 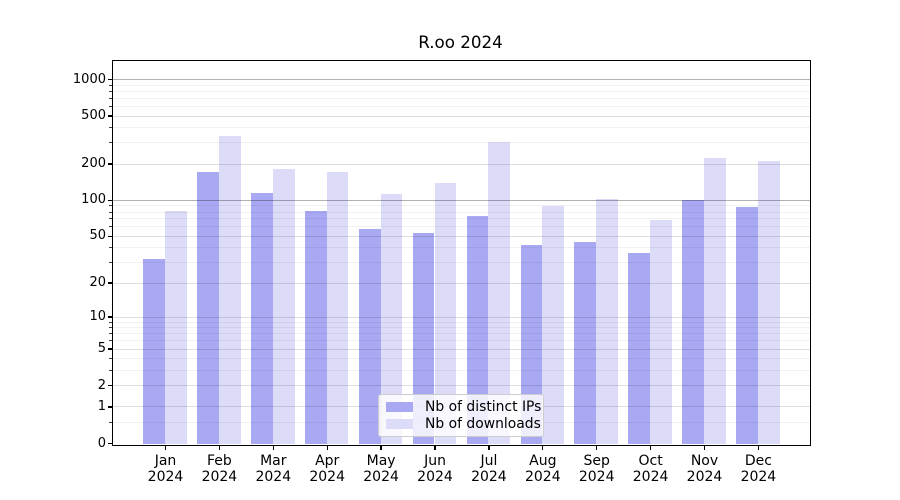 What do you see at coordinates (553, 325) in the screenshot?
I see `bar-aug-downloads` at bounding box center [553, 325].